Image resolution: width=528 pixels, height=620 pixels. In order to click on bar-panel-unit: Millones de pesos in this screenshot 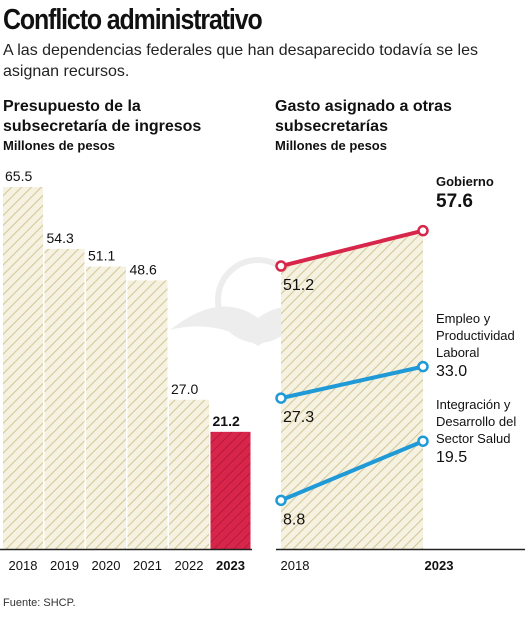, I will do `click(59, 145)`.